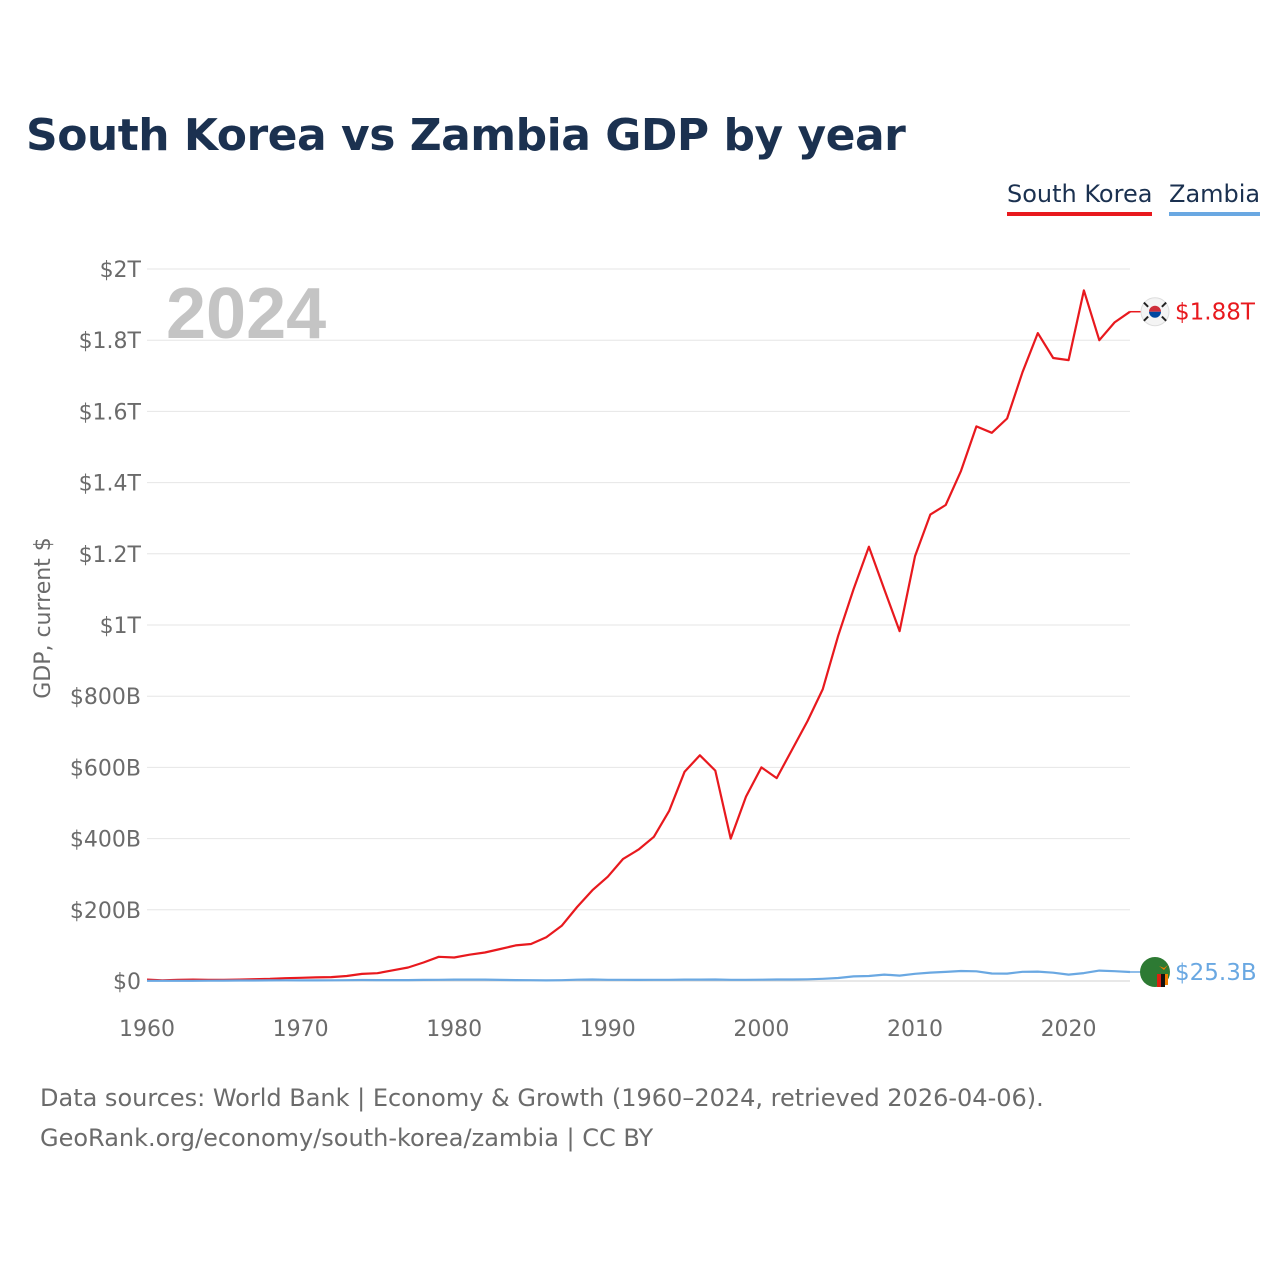  What do you see at coordinates (639, 975) in the screenshot?
I see `series-line-zambia` at bounding box center [639, 975].